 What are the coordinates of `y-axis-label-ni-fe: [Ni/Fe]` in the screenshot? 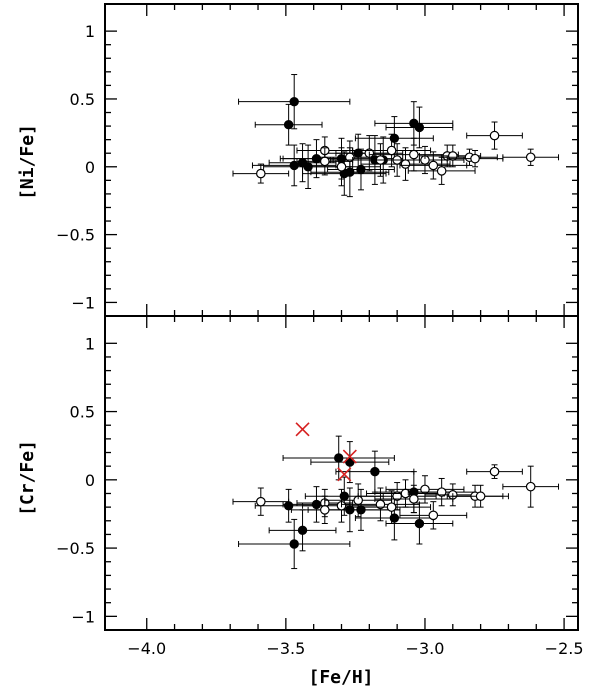 It's located at (27, 162).